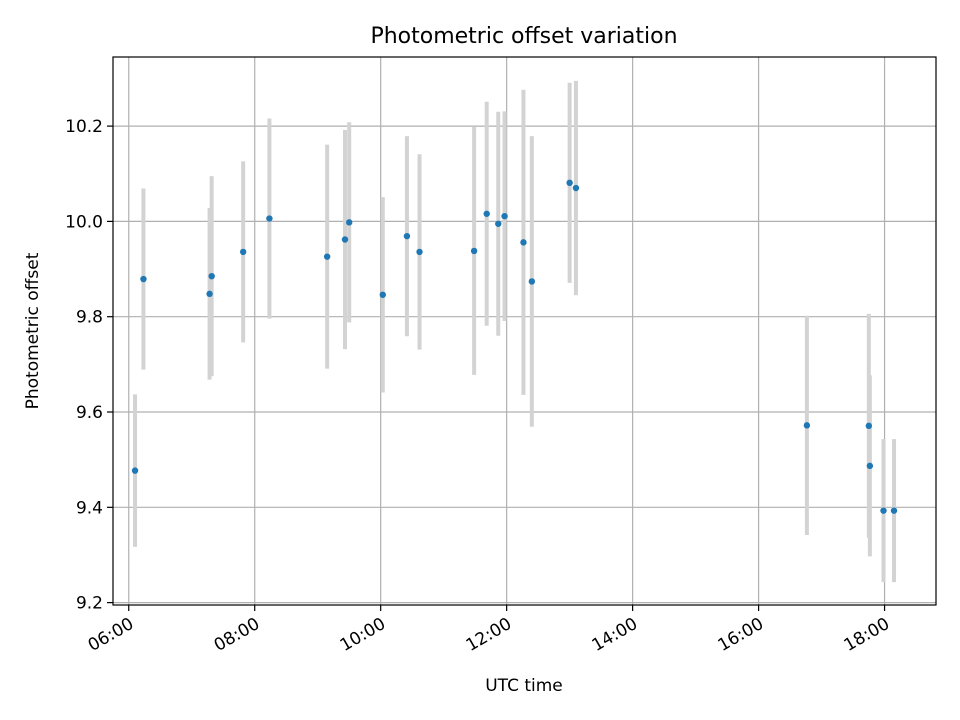 The width and height of the screenshot is (960, 720). Describe the element at coordinates (111, 635) in the screenshot. I see `x-tick-label: 06:00` at that location.